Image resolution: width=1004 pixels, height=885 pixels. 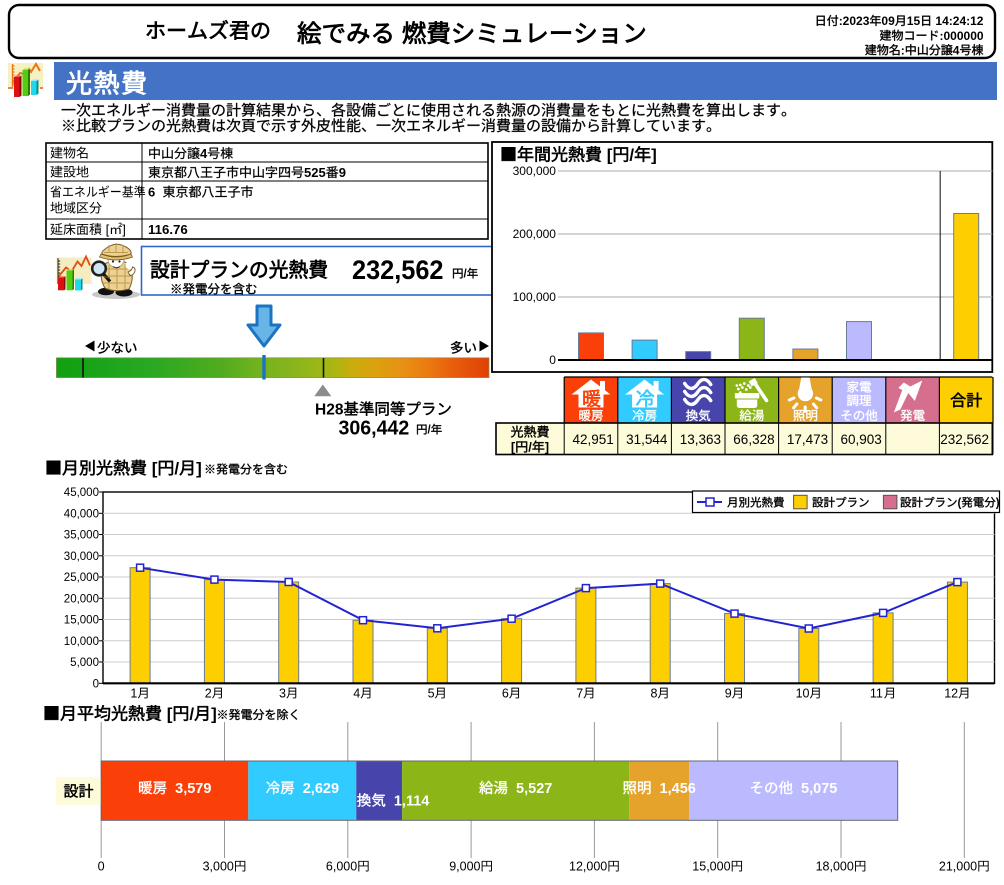 What do you see at coordinates (81, 599) in the screenshot?
I see `svg-text: 20,000` at bounding box center [81, 599].